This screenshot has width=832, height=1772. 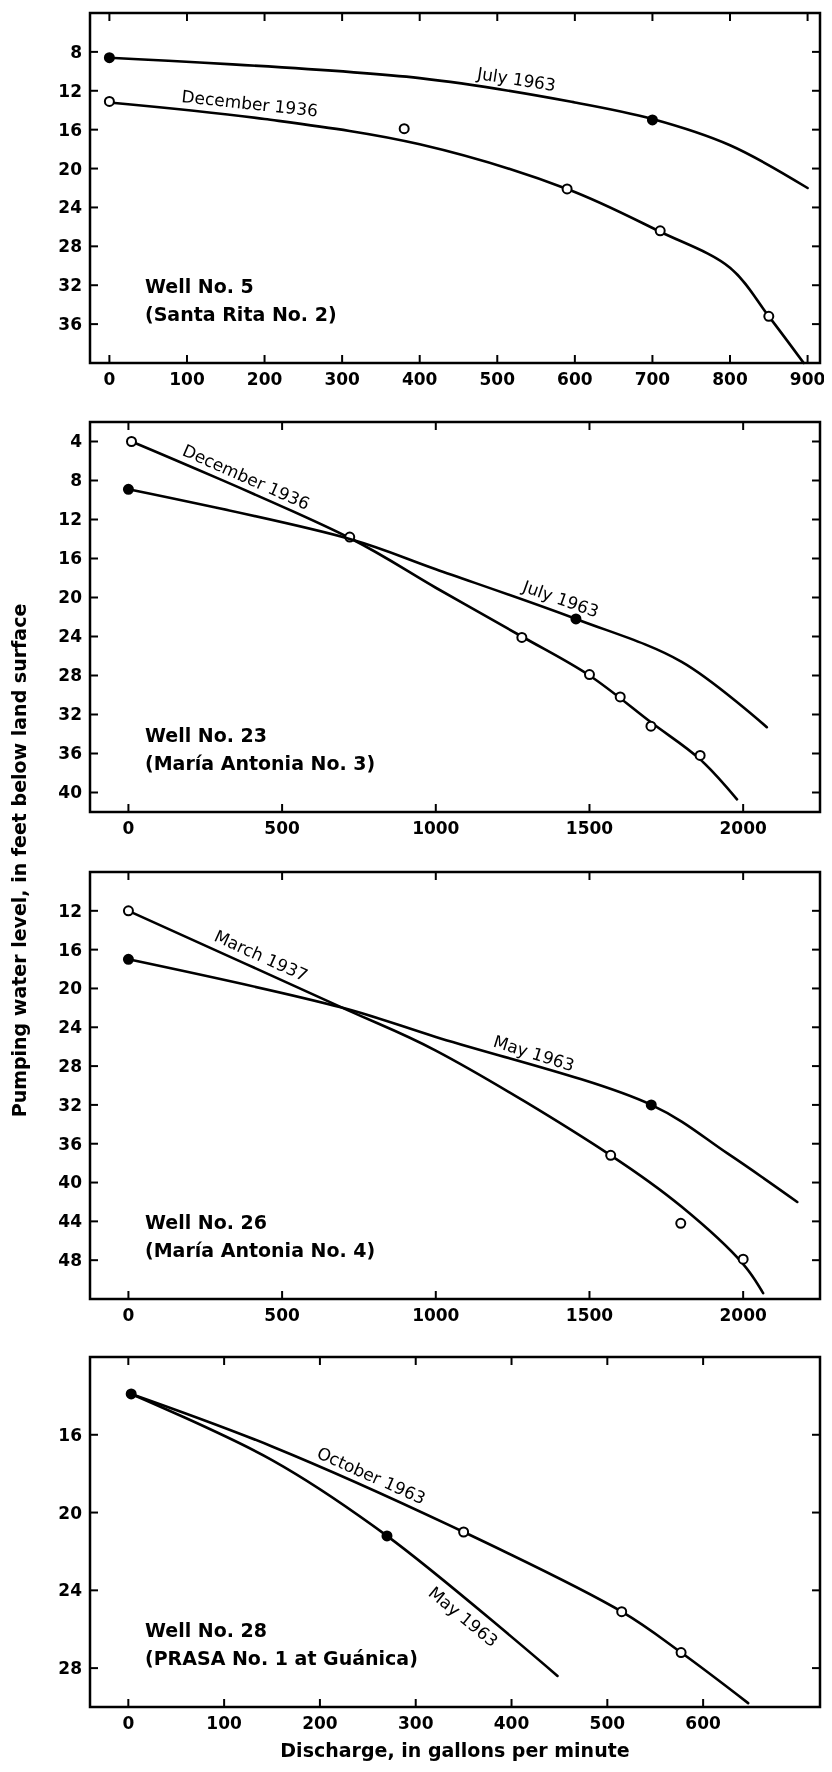 What do you see at coordinates (533, 1053) in the screenshot?
I see `text: May 1963` at bounding box center [533, 1053].